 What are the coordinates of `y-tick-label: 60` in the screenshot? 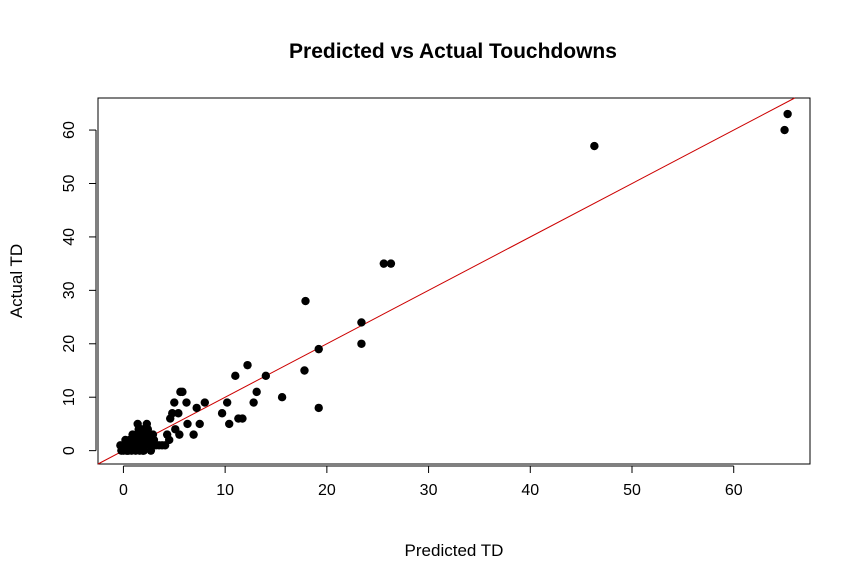 It's located at (69, 130).